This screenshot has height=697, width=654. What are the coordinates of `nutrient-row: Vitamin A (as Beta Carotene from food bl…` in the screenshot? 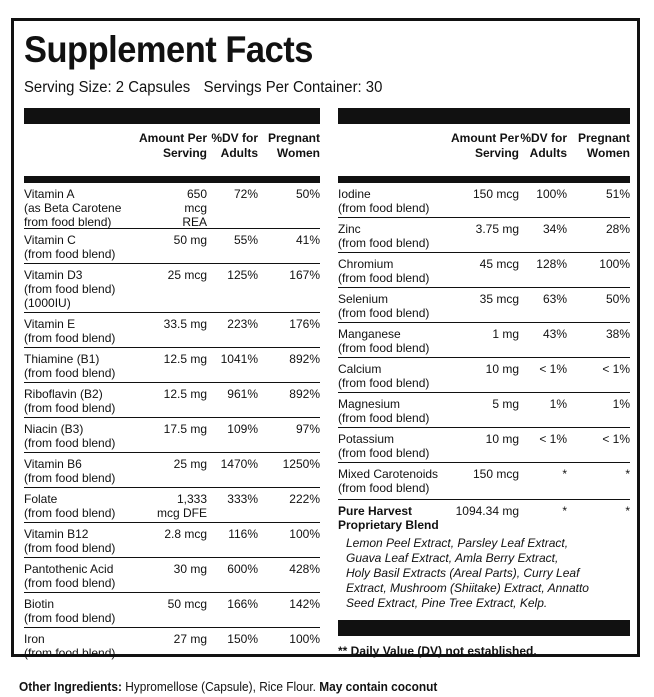 It's located at (172, 206).